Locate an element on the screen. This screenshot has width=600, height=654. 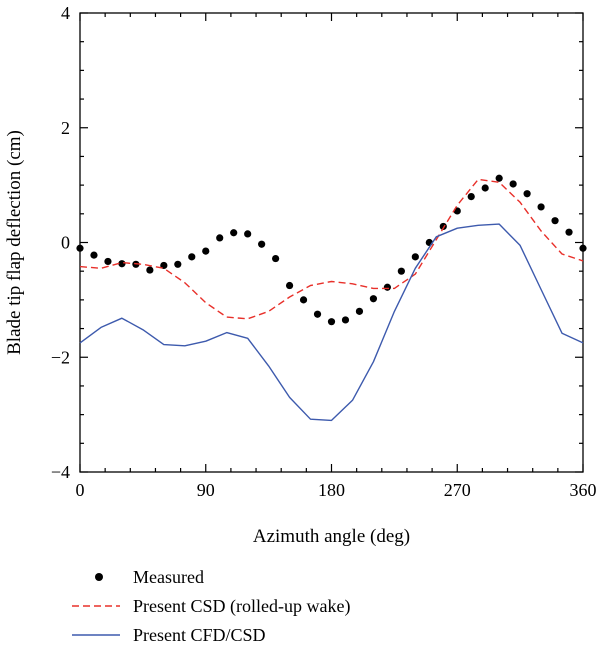
legend-item: Present CSD (rolled-up wake) is located at coordinates (211, 606).